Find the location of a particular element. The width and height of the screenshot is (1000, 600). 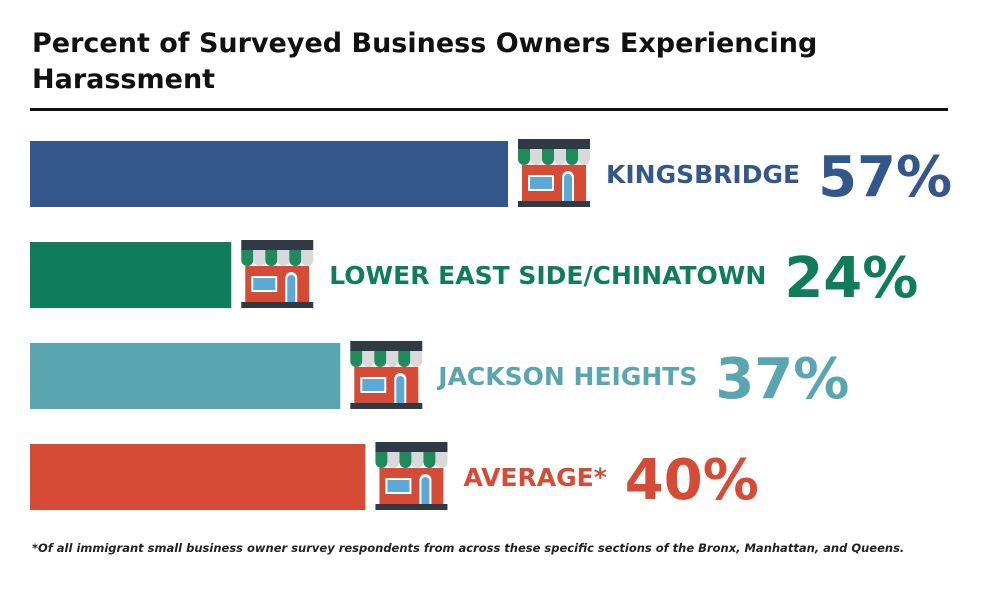

category-label: JACKSON HEIGHTS is located at coordinates (566, 376).